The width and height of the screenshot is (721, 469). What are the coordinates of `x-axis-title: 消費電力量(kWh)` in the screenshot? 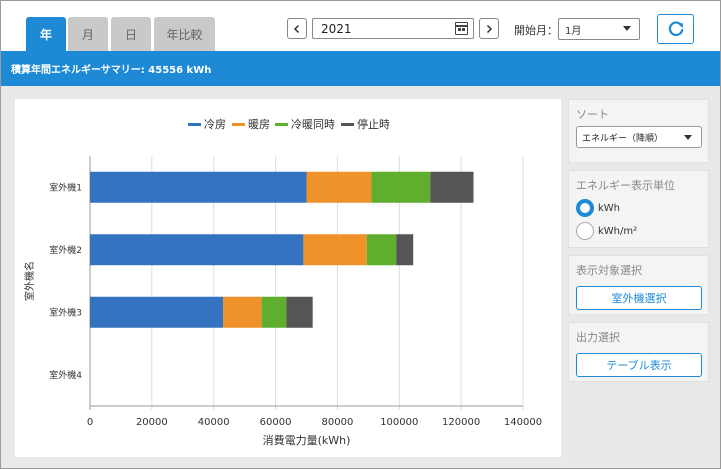 It's located at (307, 440).